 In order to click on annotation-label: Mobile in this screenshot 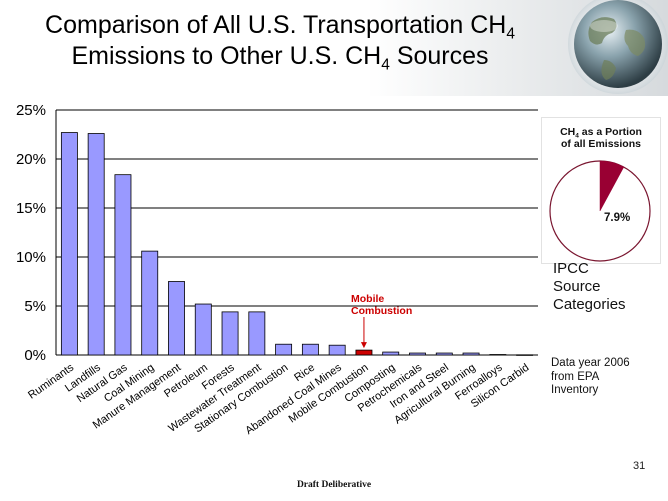, I will do `click(367, 299)`.